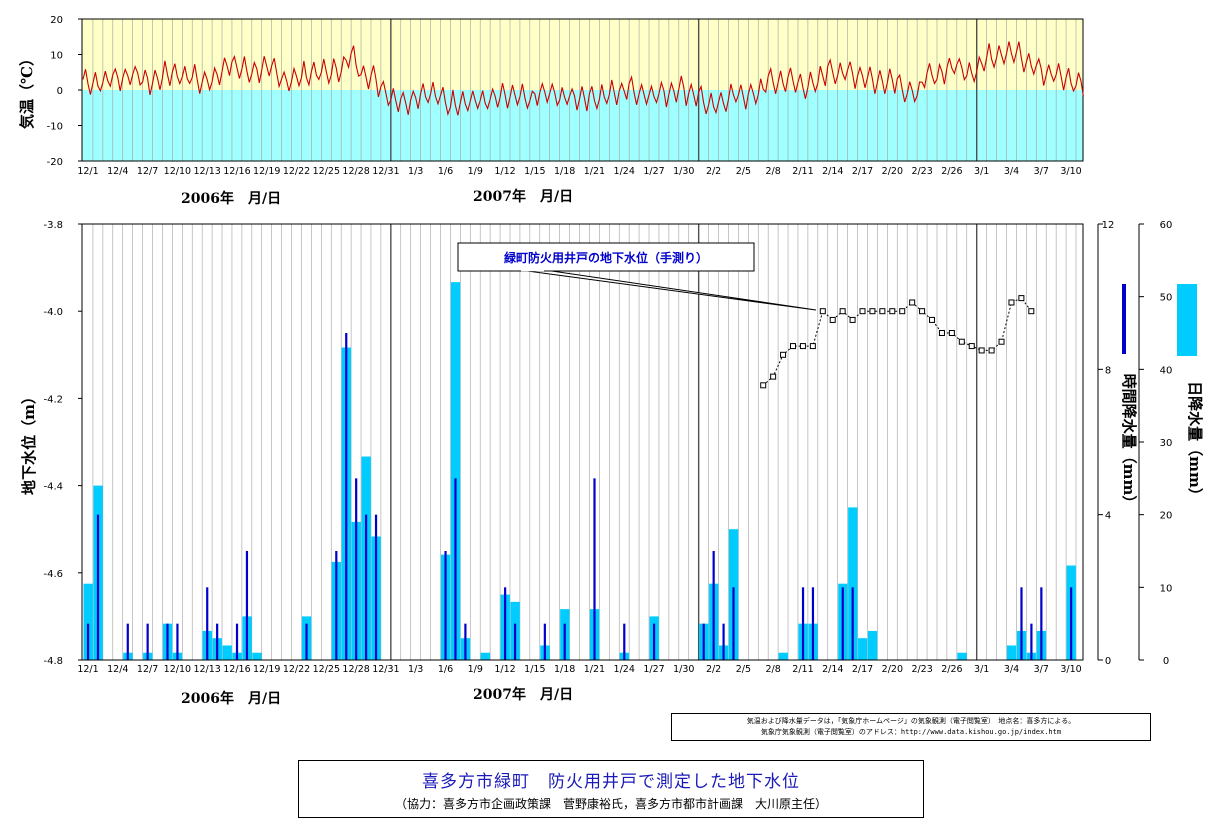 The image size is (1215, 832). Describe the element at coordinates (624, 669) in the screenshot. I see `gw-x-tick-label: 1/24` at that location.